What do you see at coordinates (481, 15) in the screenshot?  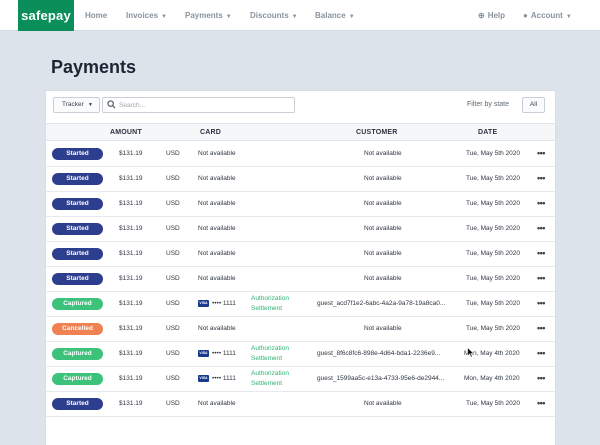 I see `help-icon: ⊕` at bounding box center [481, 15].